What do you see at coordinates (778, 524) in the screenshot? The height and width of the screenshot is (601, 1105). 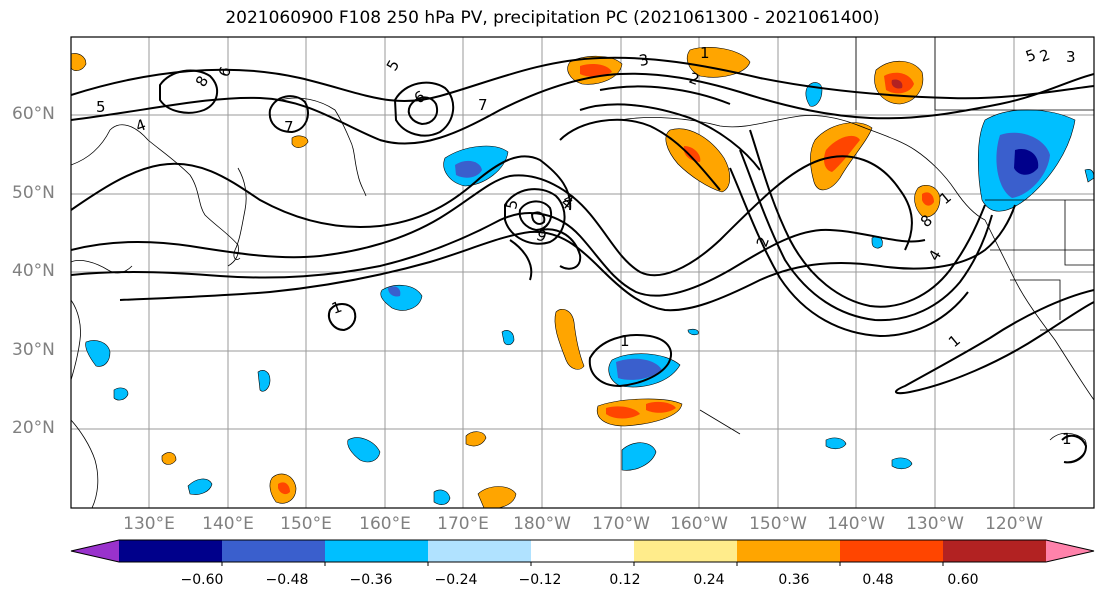 I see `lon-label: 150°W` at bounding box center [778, 524].